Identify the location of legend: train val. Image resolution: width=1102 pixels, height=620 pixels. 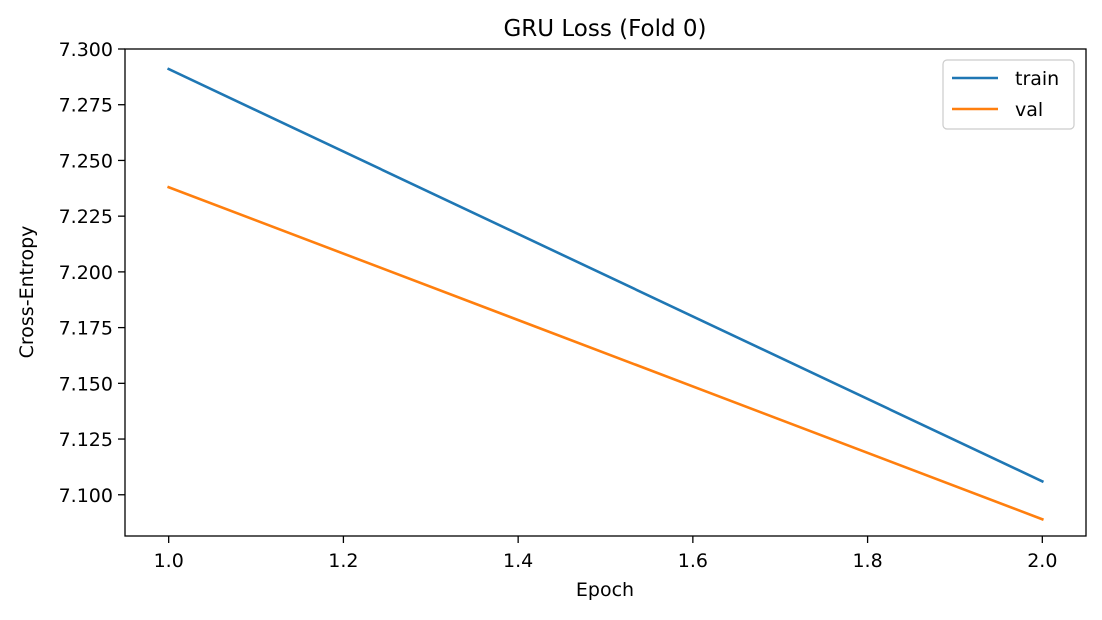
(1008, 94).